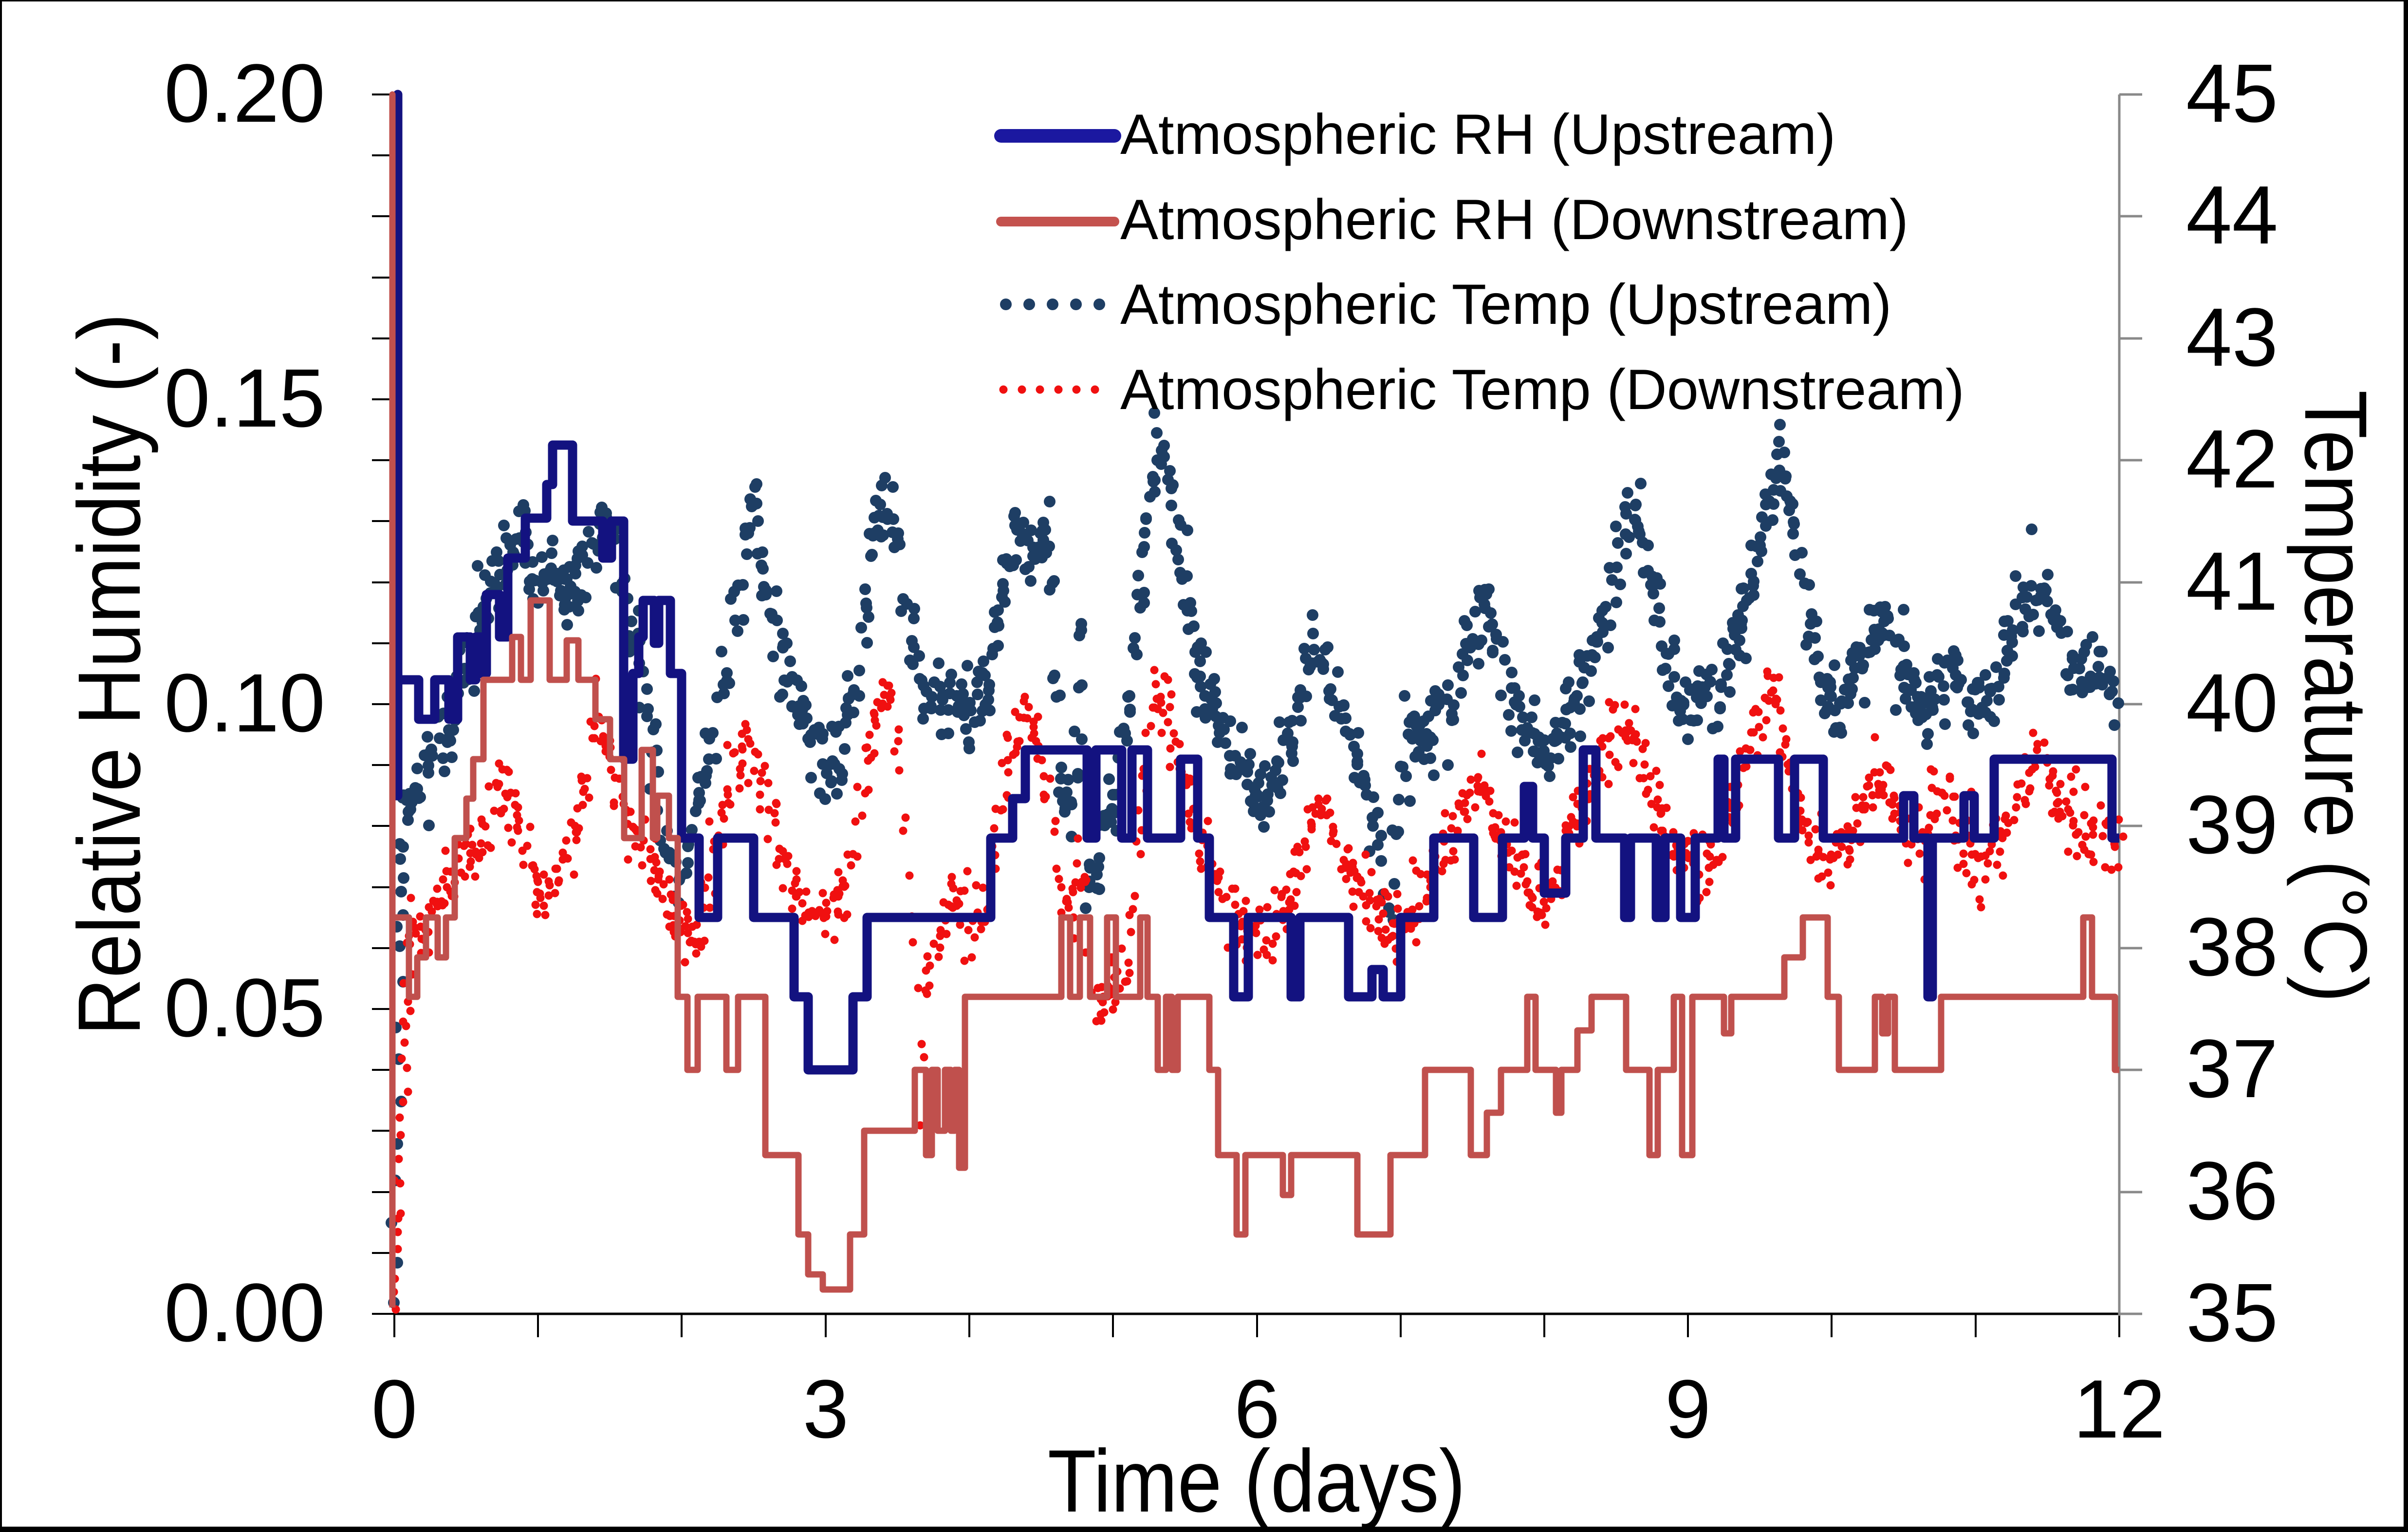 Image resolution: width=2408 pixels, height=1532 pixels. Describe the element at coordinates (395, 1409) in the screenshot. I see `svg-text: 0` at that location.